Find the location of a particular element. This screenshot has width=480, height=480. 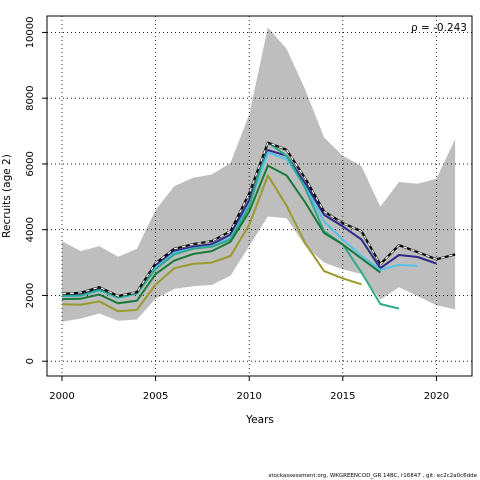

y-tick-label: 8000 is located at coordinates (30, 97).